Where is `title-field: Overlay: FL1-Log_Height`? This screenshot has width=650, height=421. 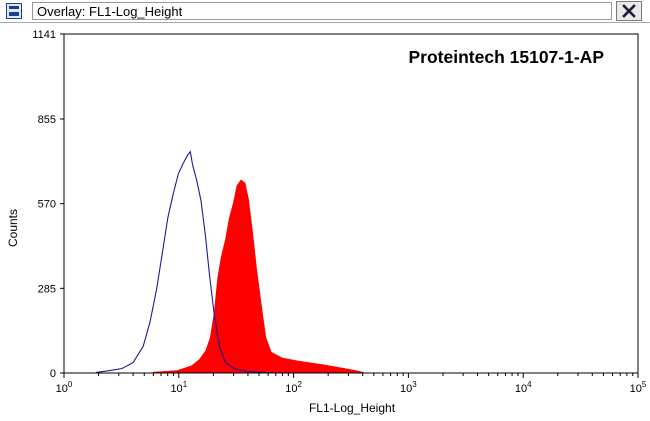 title-field: Overlay: FL1-Log_Height is located at coordinates (322, 11).